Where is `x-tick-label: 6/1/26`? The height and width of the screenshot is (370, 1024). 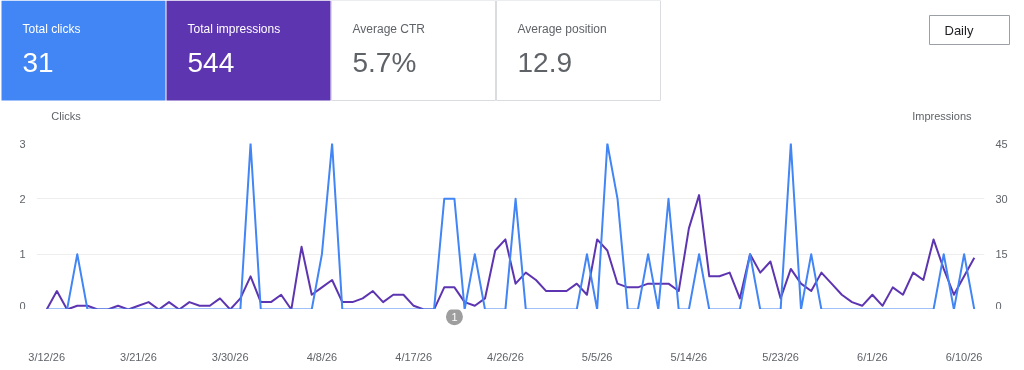 x-tick-label: 6/1/26 is located at coordinates (872, 356).